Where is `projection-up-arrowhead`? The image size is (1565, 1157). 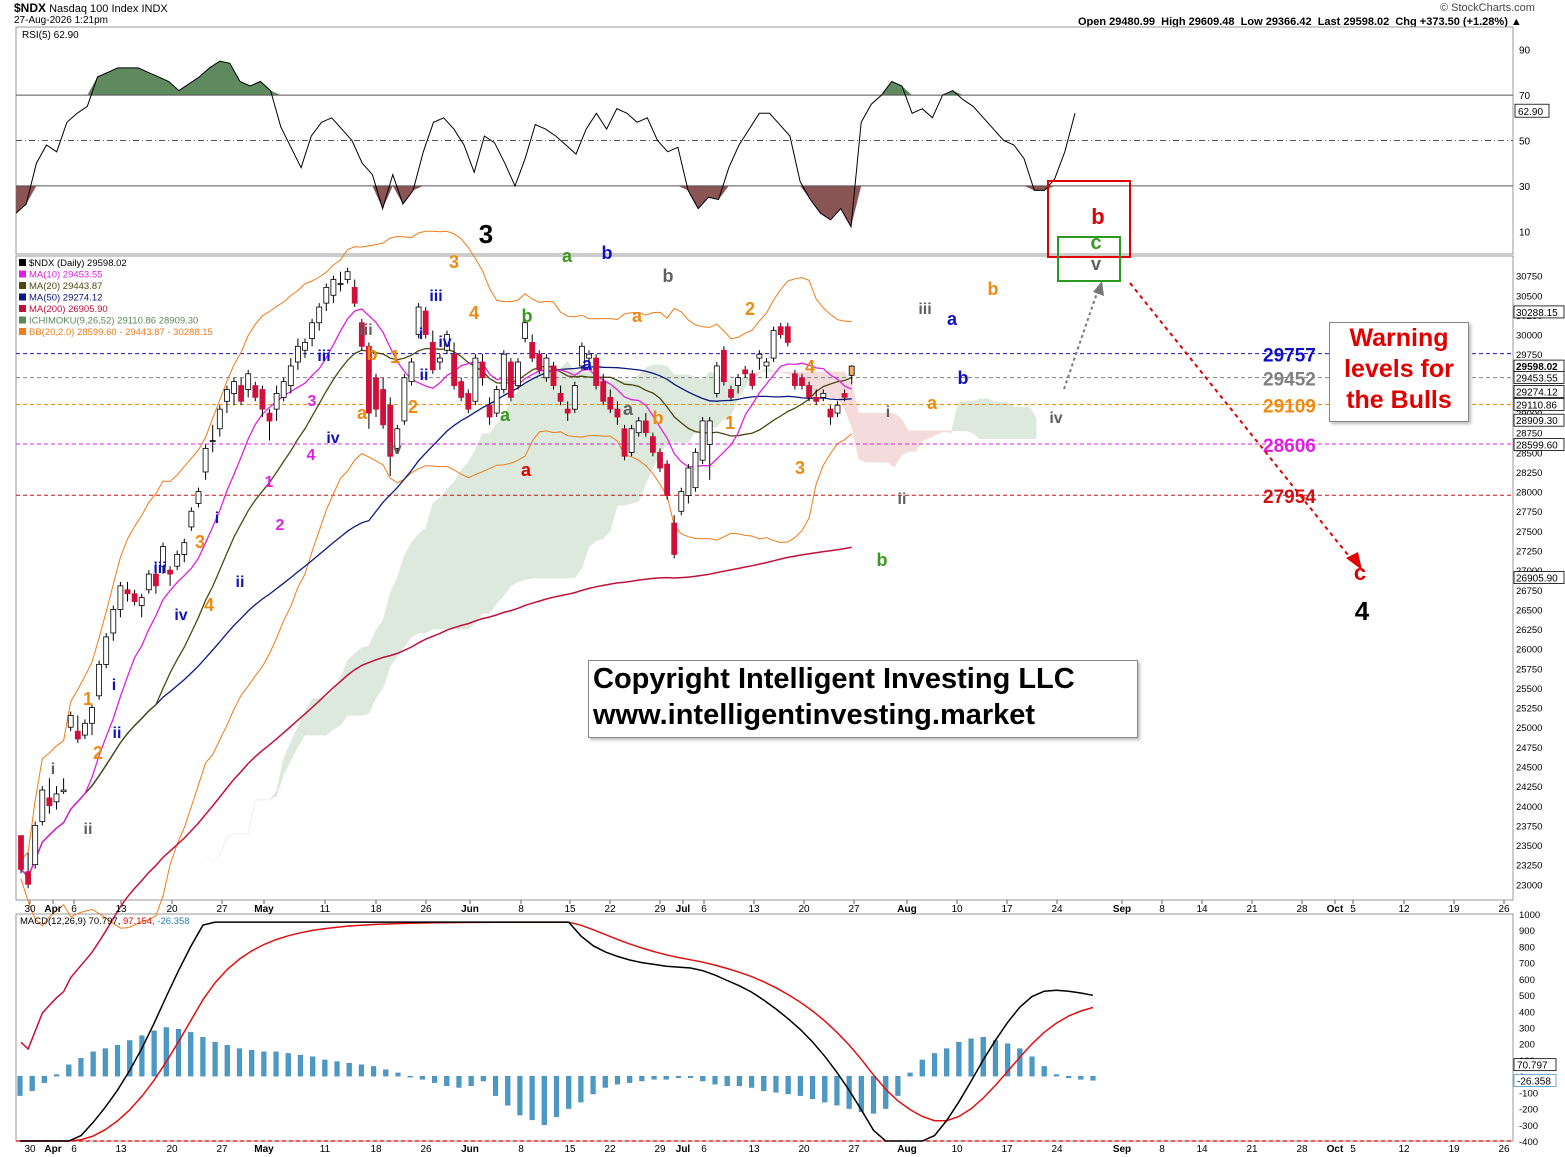 projection-up-arrowhead is located at coordinates (1098, 288).